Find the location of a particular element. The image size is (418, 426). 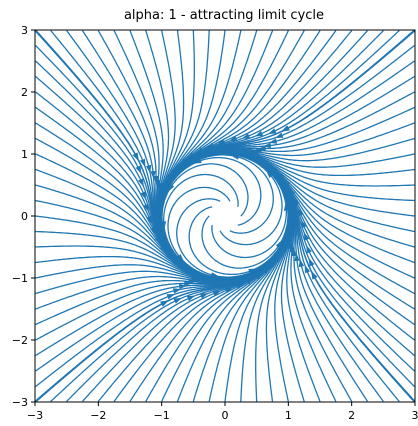

y-tick-label: 3 is located at coordinates (24, 30).